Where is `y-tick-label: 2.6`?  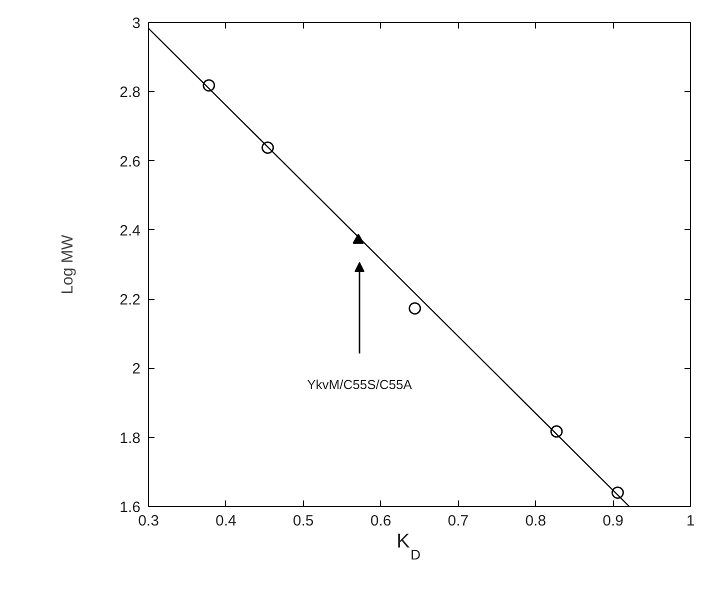
y-tick-label: 2.6 is located at coordinates (130, 161).